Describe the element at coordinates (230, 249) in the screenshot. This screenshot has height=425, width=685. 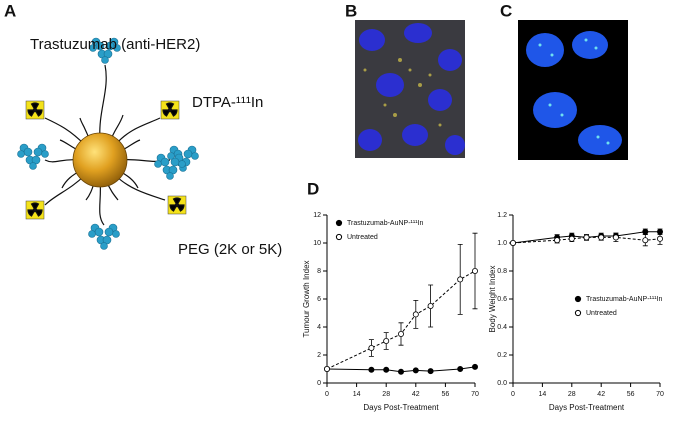
I see `peg-label: PEG (2K or 5K)` at that location.